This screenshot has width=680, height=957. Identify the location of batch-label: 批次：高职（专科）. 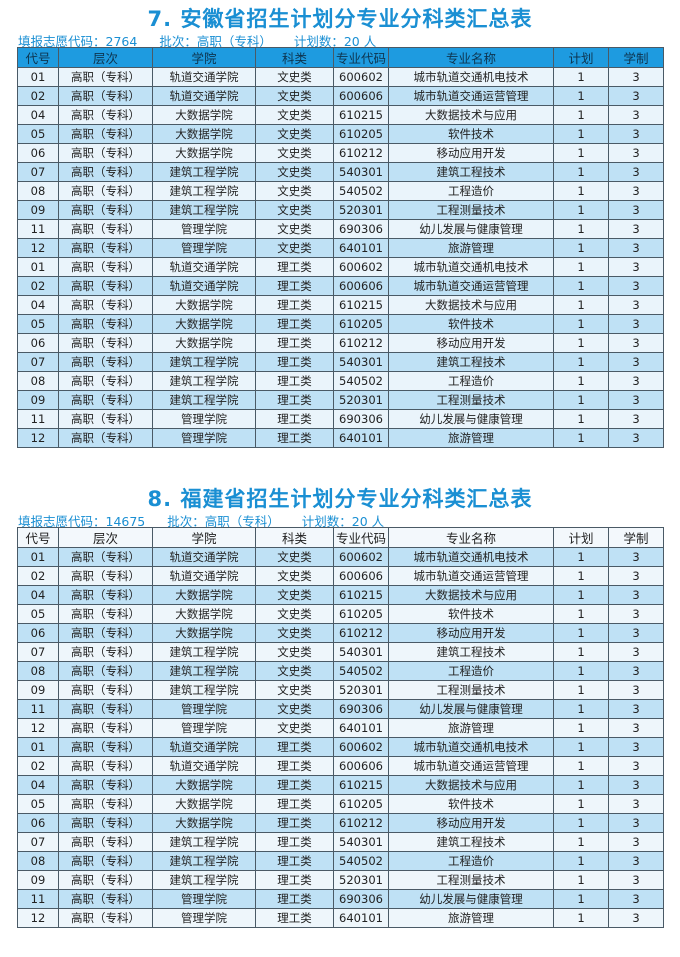
(223, 521).